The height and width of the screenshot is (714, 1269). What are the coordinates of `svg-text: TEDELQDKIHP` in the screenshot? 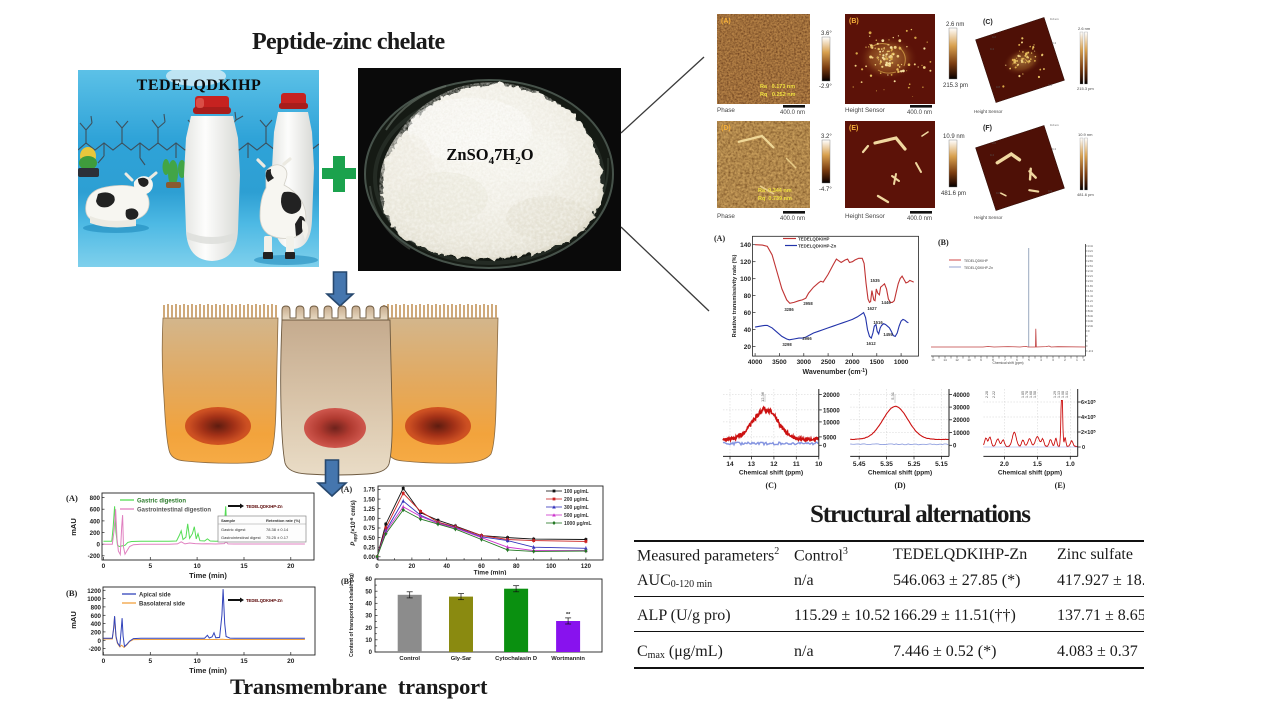 It's located at (199, 85).